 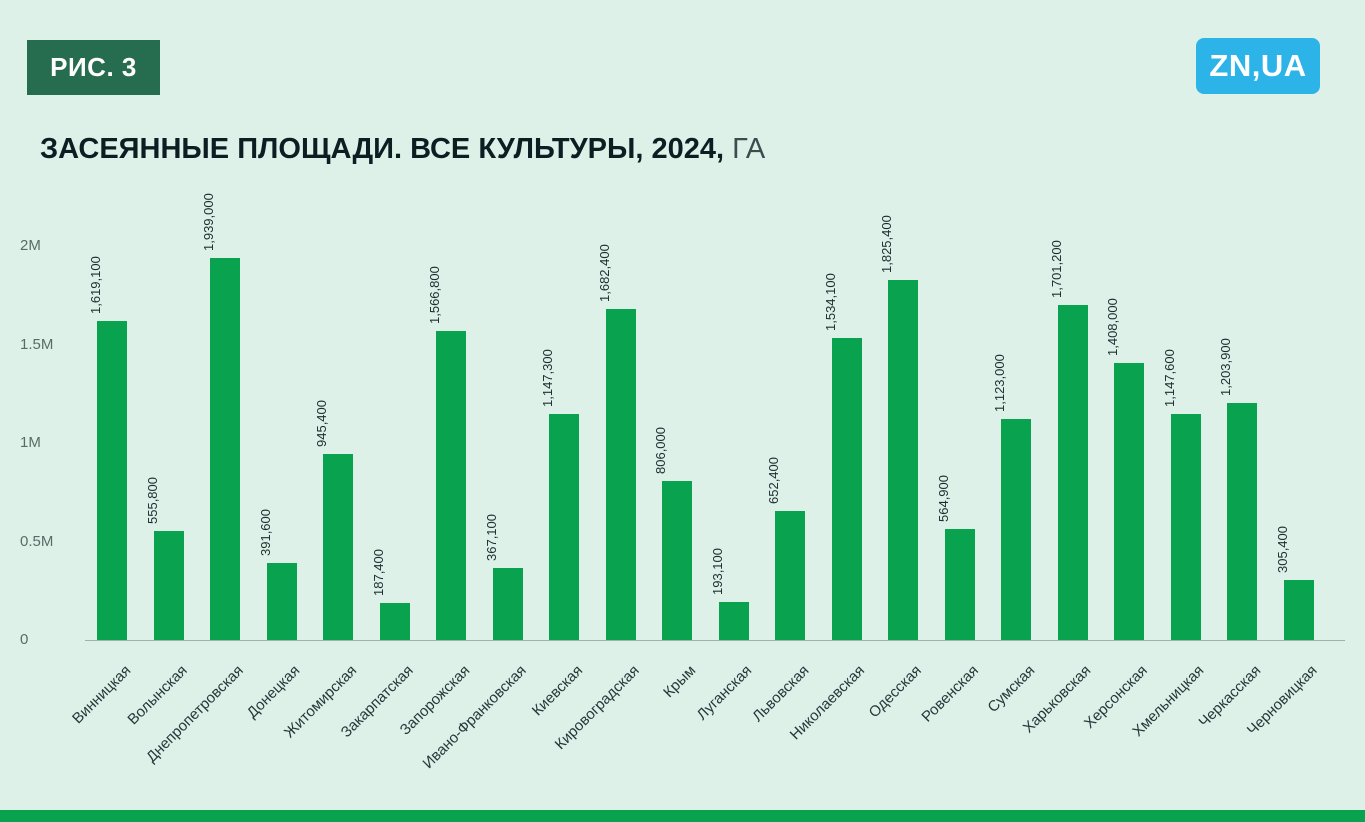 I want to click on category-label: Киевская, so click(x=557, y=691).